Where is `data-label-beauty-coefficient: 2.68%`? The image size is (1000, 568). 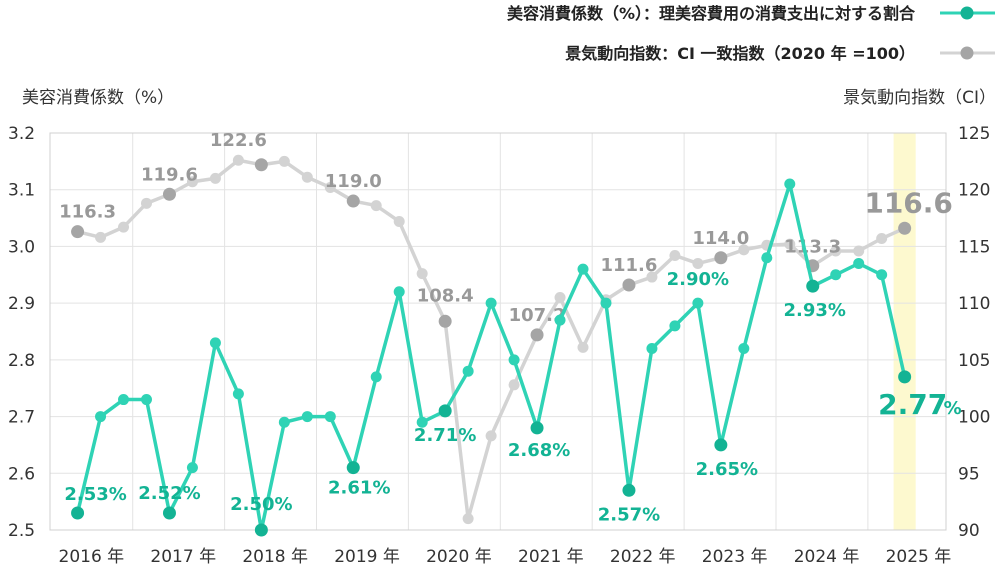 data-label-beauty-coefficient: 2.68% is located at coordinates (539, 450).